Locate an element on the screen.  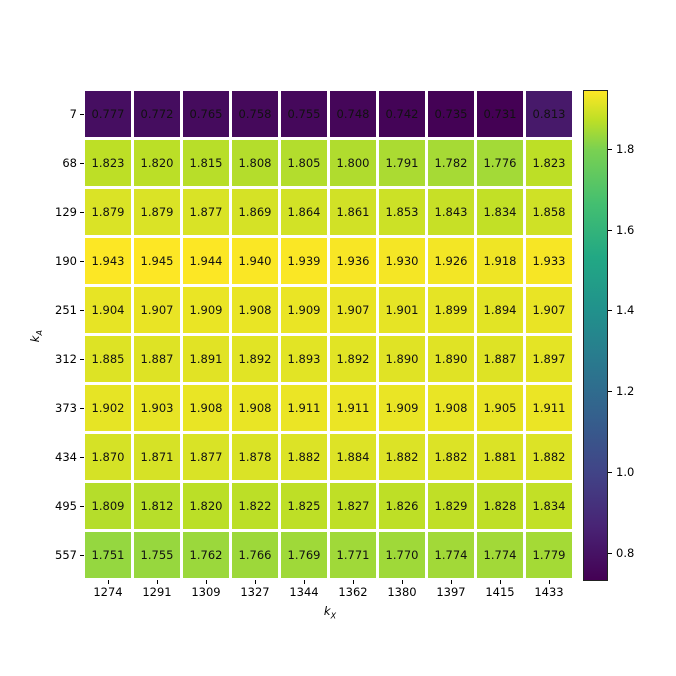
heatmap-cell: 1.779 is located at coordinates (549, 555).